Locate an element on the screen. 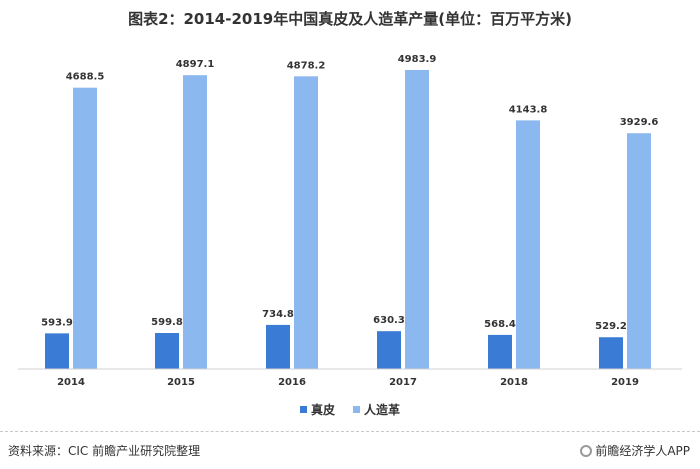 The width and height of the screenshot is (700, 469). brand-credit: 前瞻经济学人APP is located at coordinates (635, 450).